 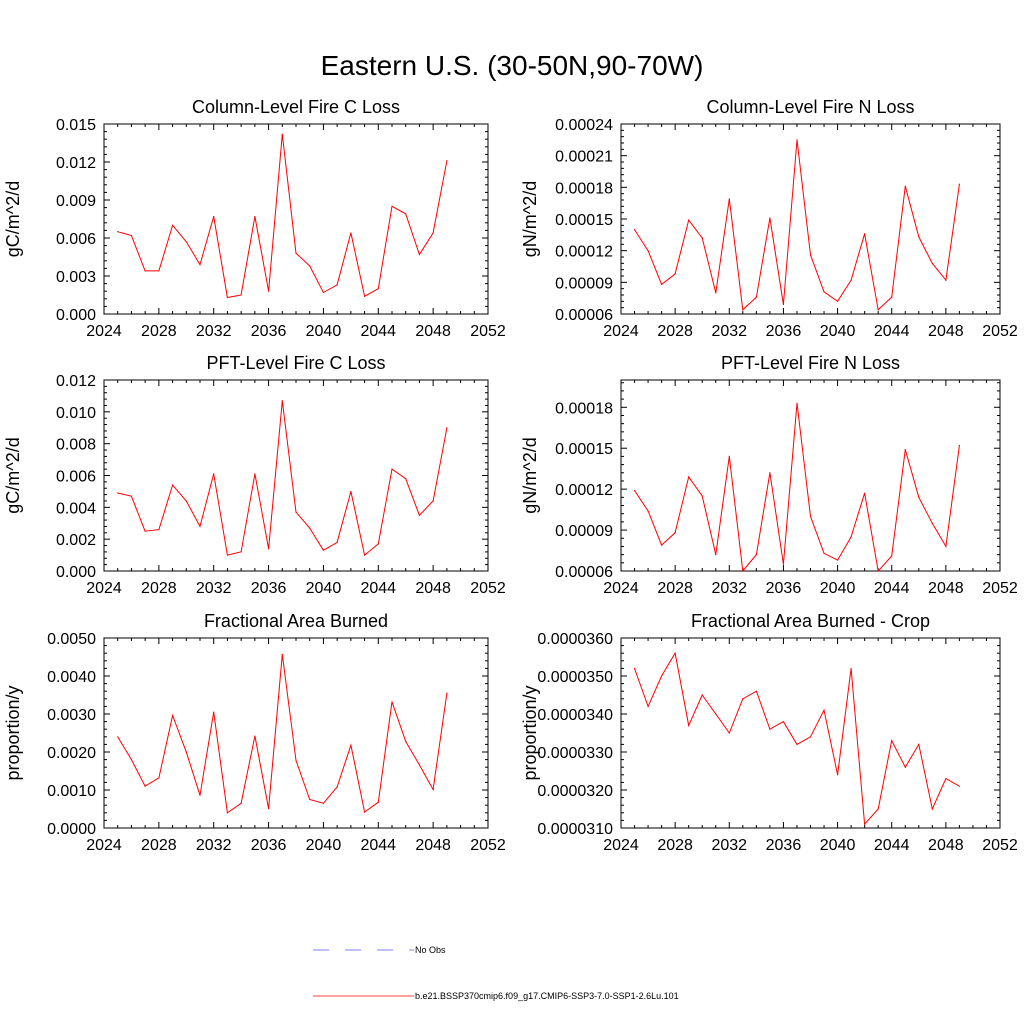 What do you see at coordinates (575, 791) in the screenshot?
I see `y-tick-label: 0.0000320` at bounding box center [575, 791].